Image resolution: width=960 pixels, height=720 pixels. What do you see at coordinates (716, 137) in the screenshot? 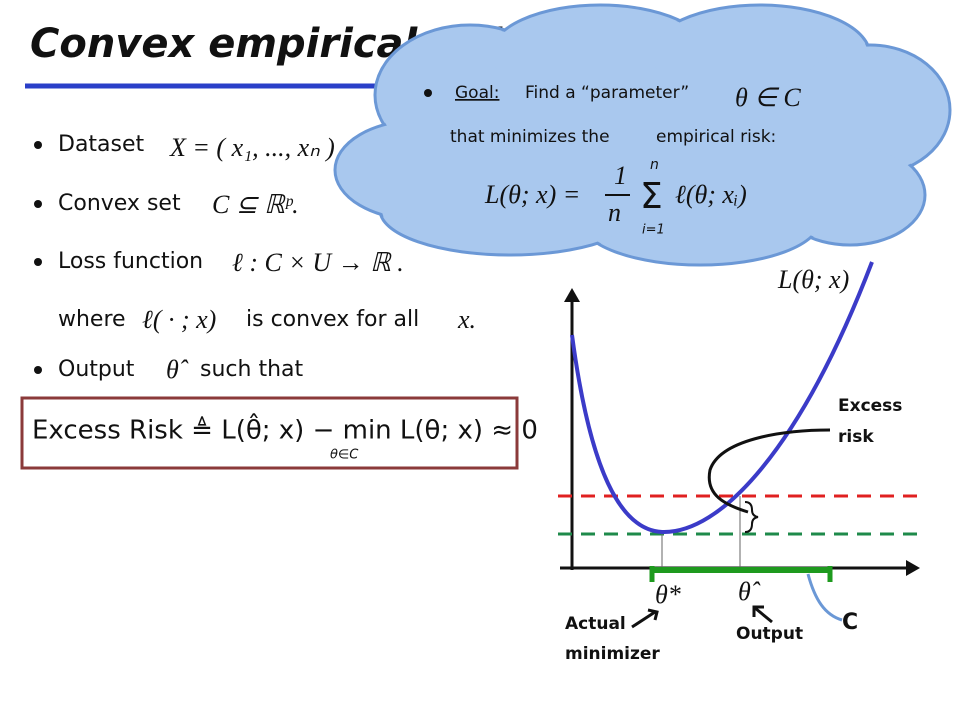
I see `cloud-highlight: empirical risk:` at bounding box center [716, 137].